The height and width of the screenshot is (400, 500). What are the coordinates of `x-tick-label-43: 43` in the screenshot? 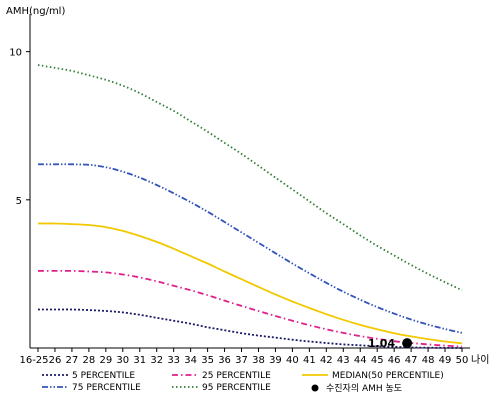 It's located at (343, 360).